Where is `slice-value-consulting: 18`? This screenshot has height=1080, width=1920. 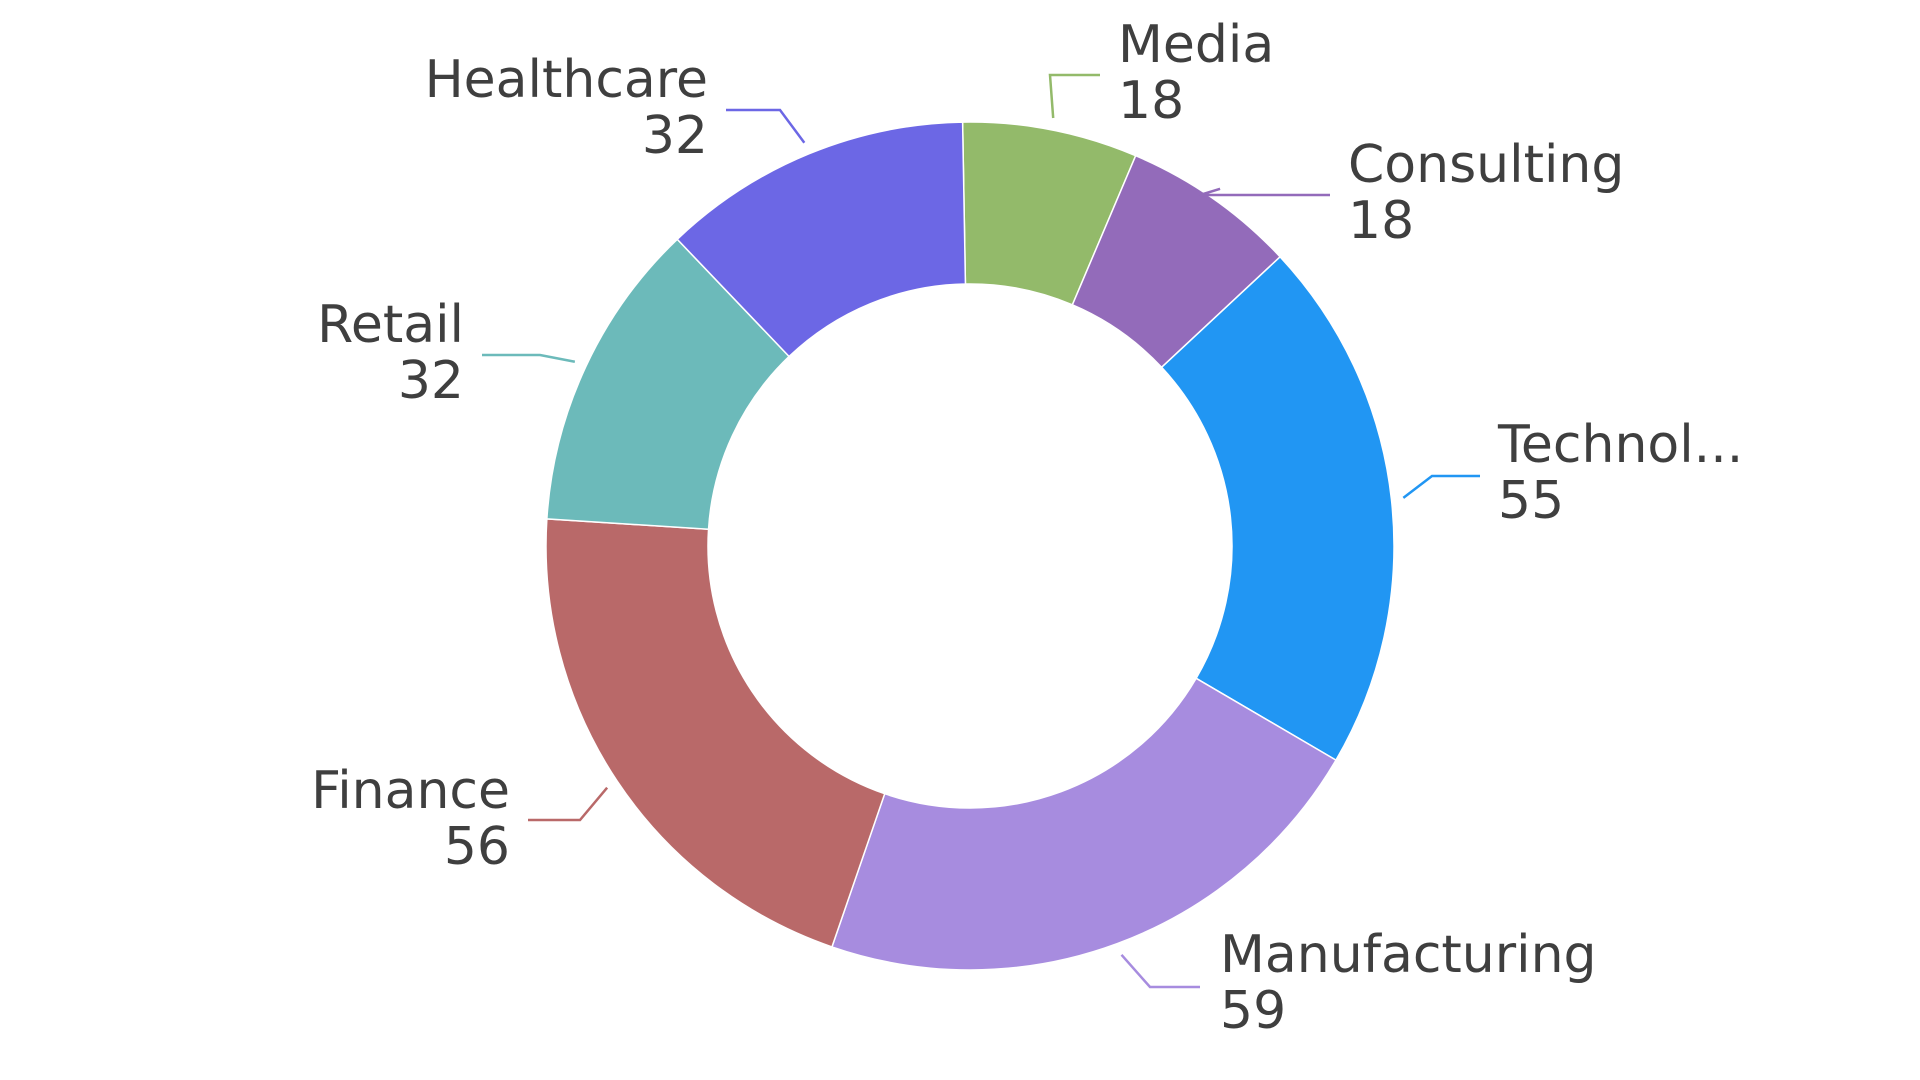 slice-value-consulting: 18 is located at coordinates (1381, 221).